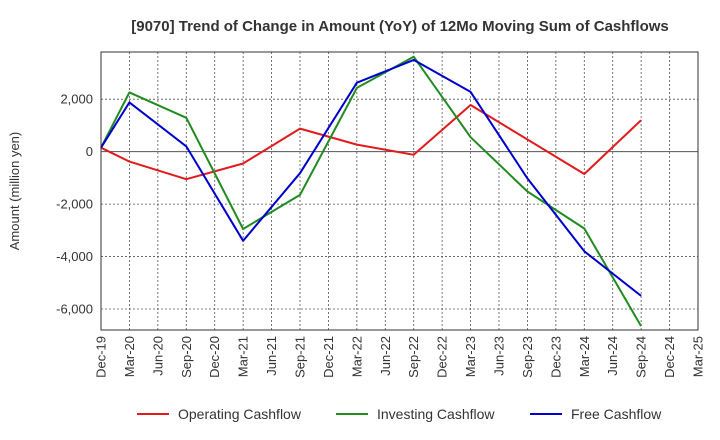 Image resolution: width=720 pixels, height=440 pixels. Describe the element at coordinates (101, 357) in the screenshot. I see `x-tick-label: Dec-19` at that location.